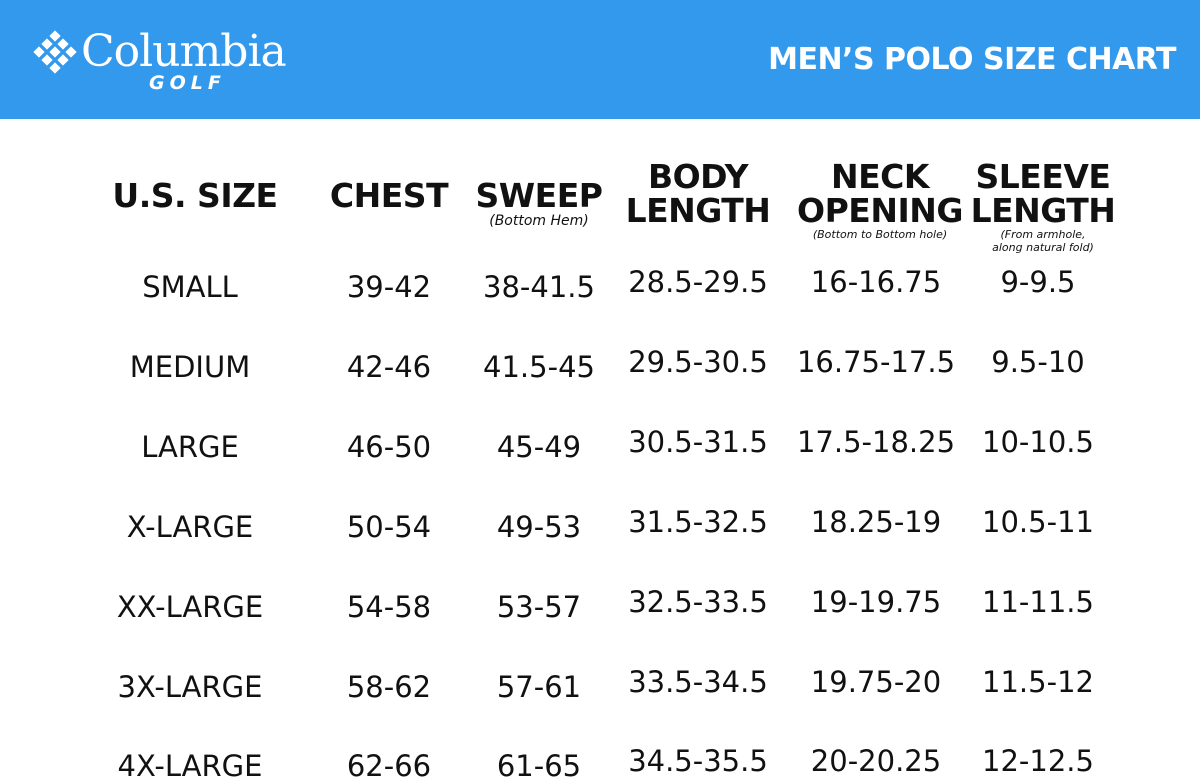 The height and width of the screenshot is (784, 1200). I want to click on body-length-cell: 32.5-33.5, so click(698, 602).